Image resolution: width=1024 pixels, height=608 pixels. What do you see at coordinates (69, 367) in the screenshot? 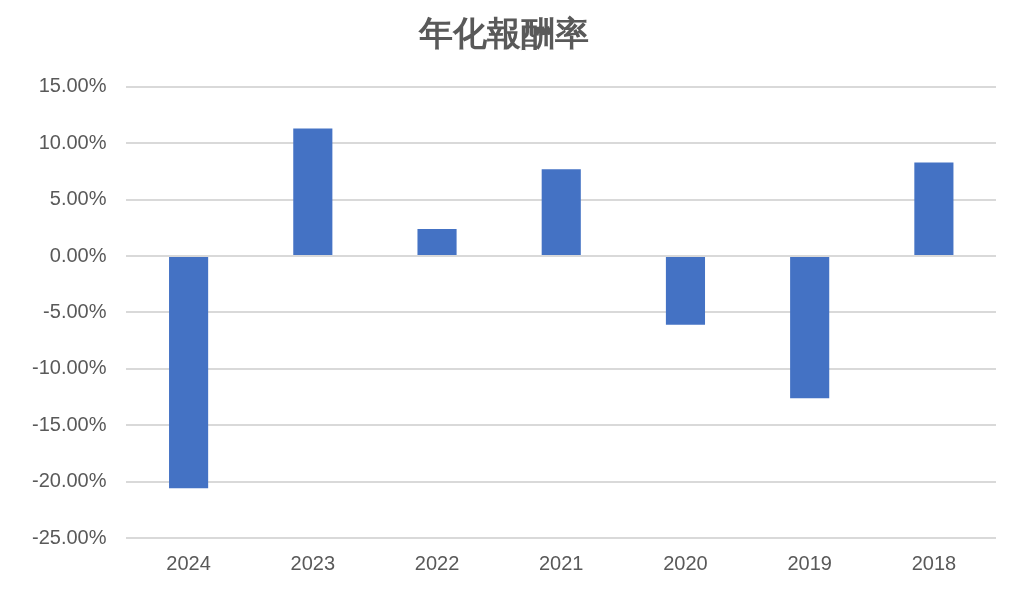
I see `y-tick-label: -10.00%` at bounding box center [69, 367].